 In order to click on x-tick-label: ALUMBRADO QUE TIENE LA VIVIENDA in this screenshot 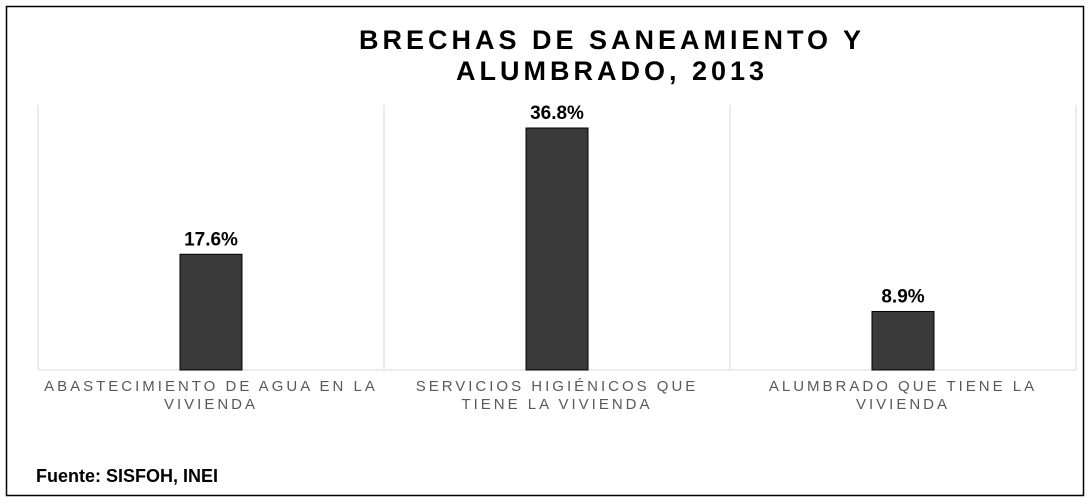, I will do `click(903, 395)`.